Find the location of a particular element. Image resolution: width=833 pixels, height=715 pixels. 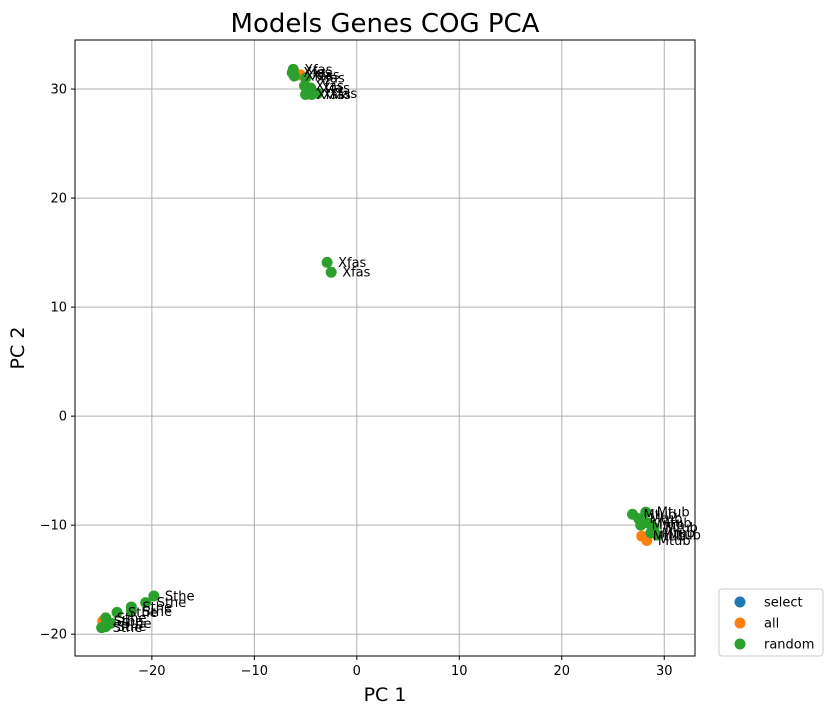

x-tick-label: 0 is located at coordinates (357, 671).